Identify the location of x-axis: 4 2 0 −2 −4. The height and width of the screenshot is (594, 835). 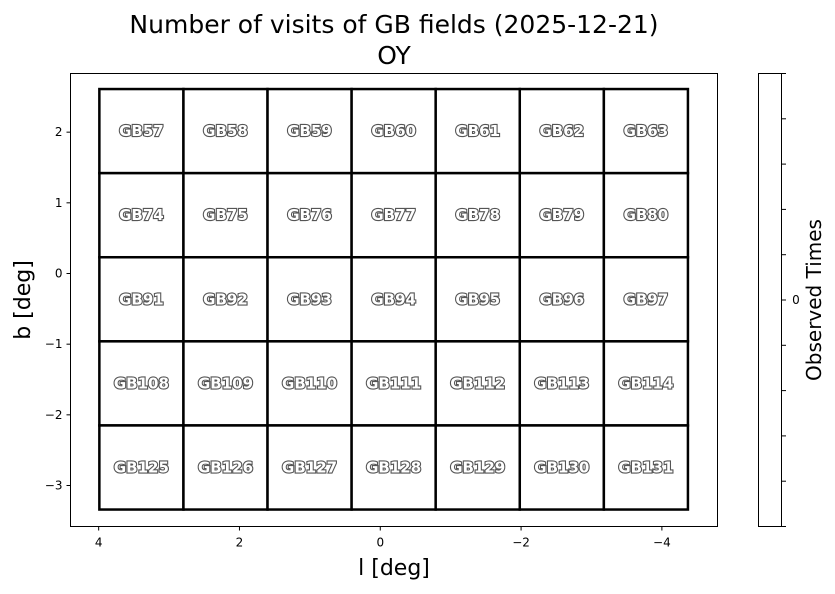
(383, 538).